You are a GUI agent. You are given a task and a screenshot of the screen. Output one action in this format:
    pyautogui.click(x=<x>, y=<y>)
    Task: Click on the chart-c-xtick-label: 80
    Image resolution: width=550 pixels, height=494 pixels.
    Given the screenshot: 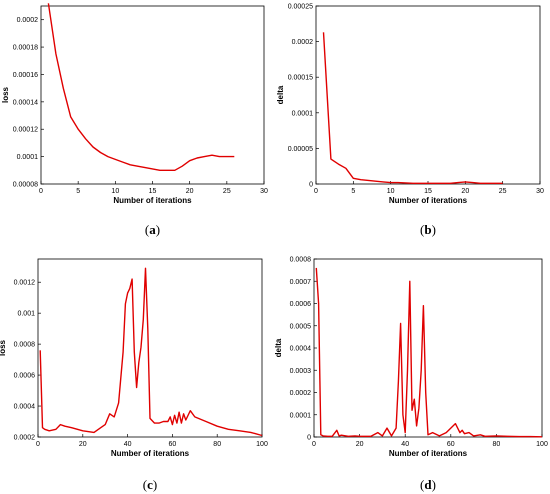 What is the action you would take?
    pyautogui.click(x=217, y=444)
    